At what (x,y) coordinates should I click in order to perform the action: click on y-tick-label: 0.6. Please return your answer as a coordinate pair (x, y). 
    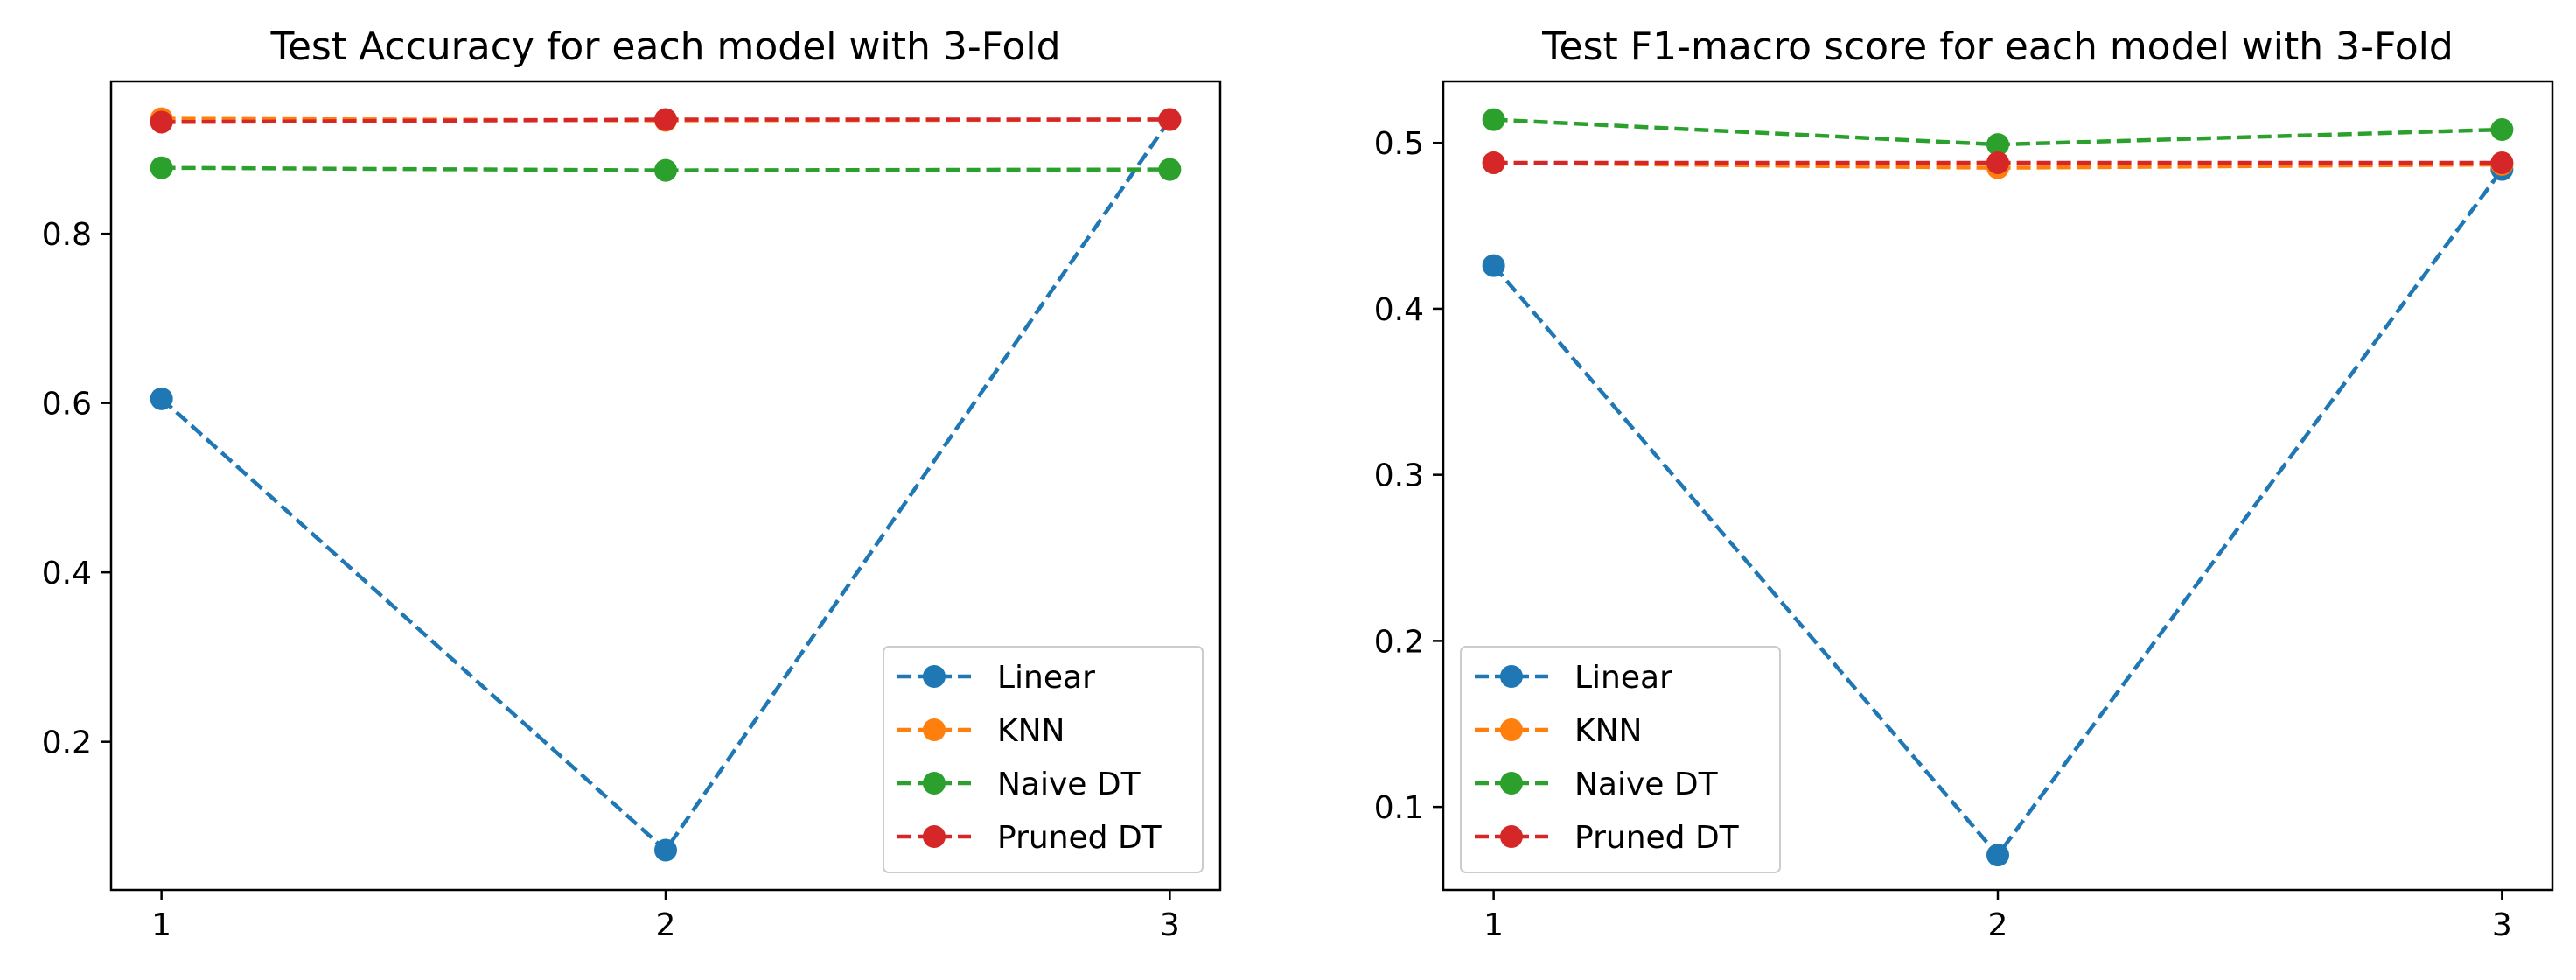
    Looking at the image, I should click on (67, 405).